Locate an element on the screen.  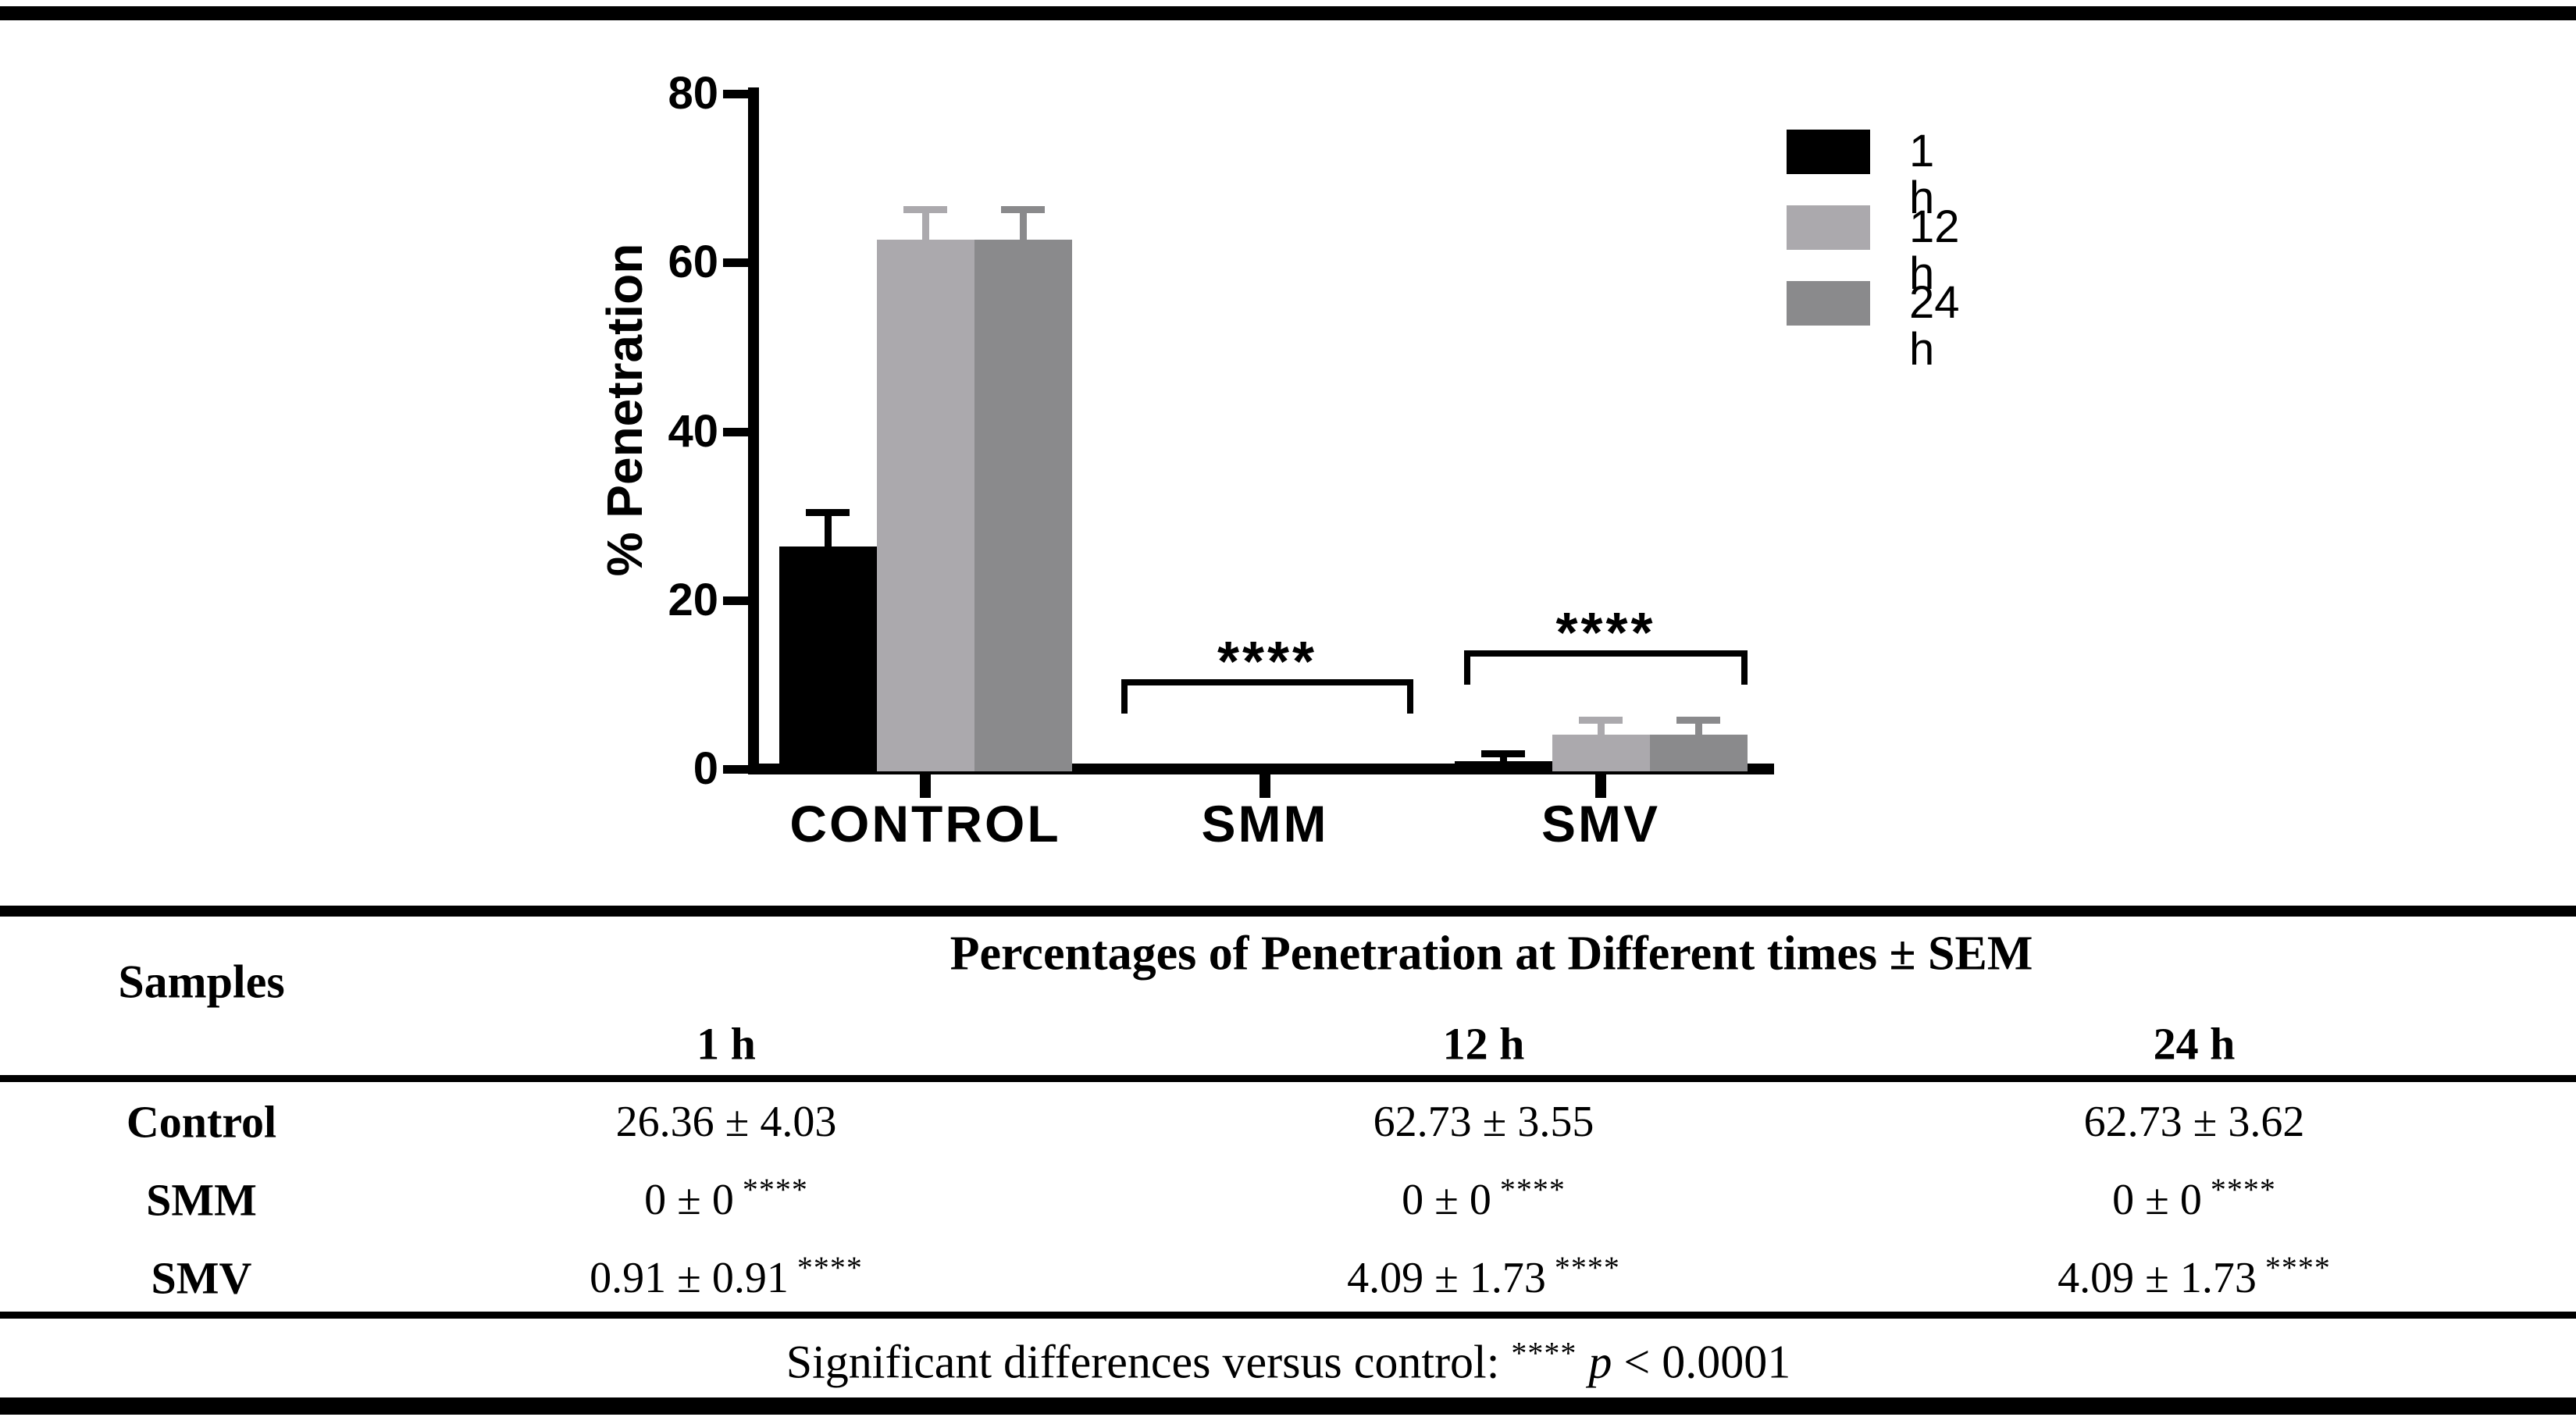
footnote-p-symbol: p is located at coordinates (1600, 1362).